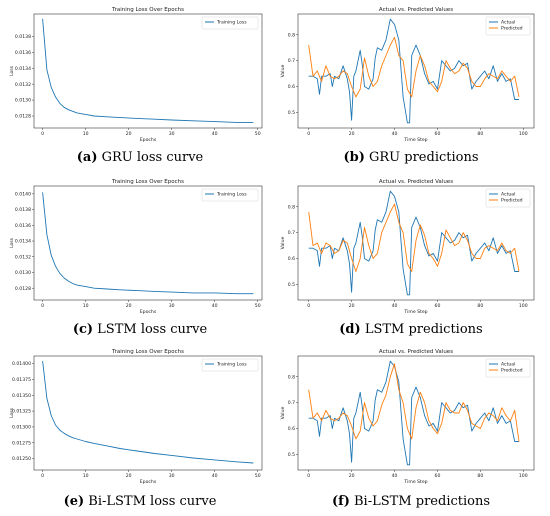  What do you see at coordinates (21, 428) in the screenshot?
I see `y-tick-label: 0.01300` at bounding box center [21, 428].